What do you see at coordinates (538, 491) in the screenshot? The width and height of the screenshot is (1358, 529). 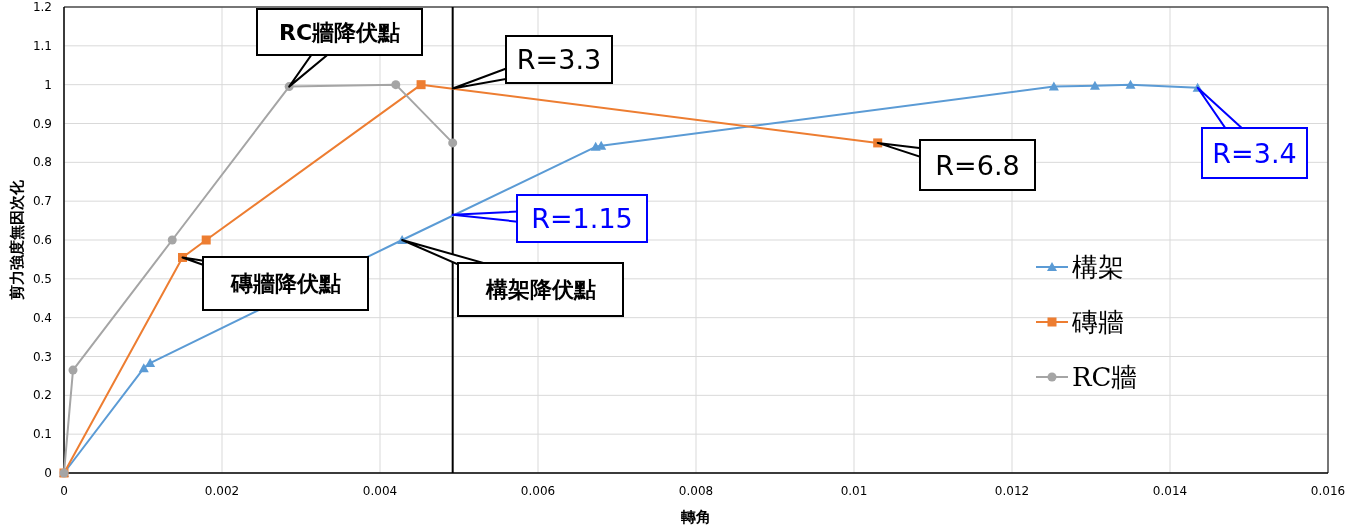 I see `x-tick-label: 0.006` at bounding box center [538, 491].